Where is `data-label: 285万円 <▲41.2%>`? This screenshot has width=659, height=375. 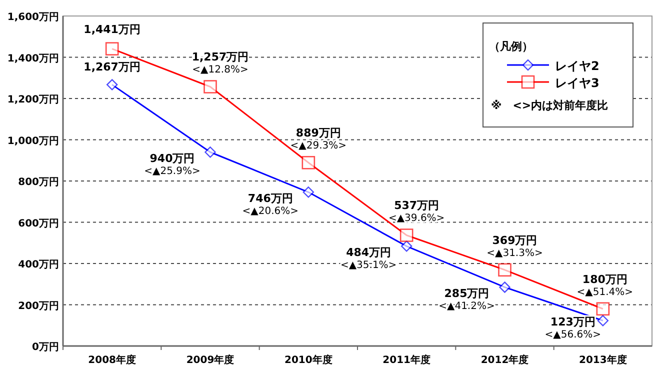 data-label: 285万円 <▲41.2%> is located at coordinates (466, 299).